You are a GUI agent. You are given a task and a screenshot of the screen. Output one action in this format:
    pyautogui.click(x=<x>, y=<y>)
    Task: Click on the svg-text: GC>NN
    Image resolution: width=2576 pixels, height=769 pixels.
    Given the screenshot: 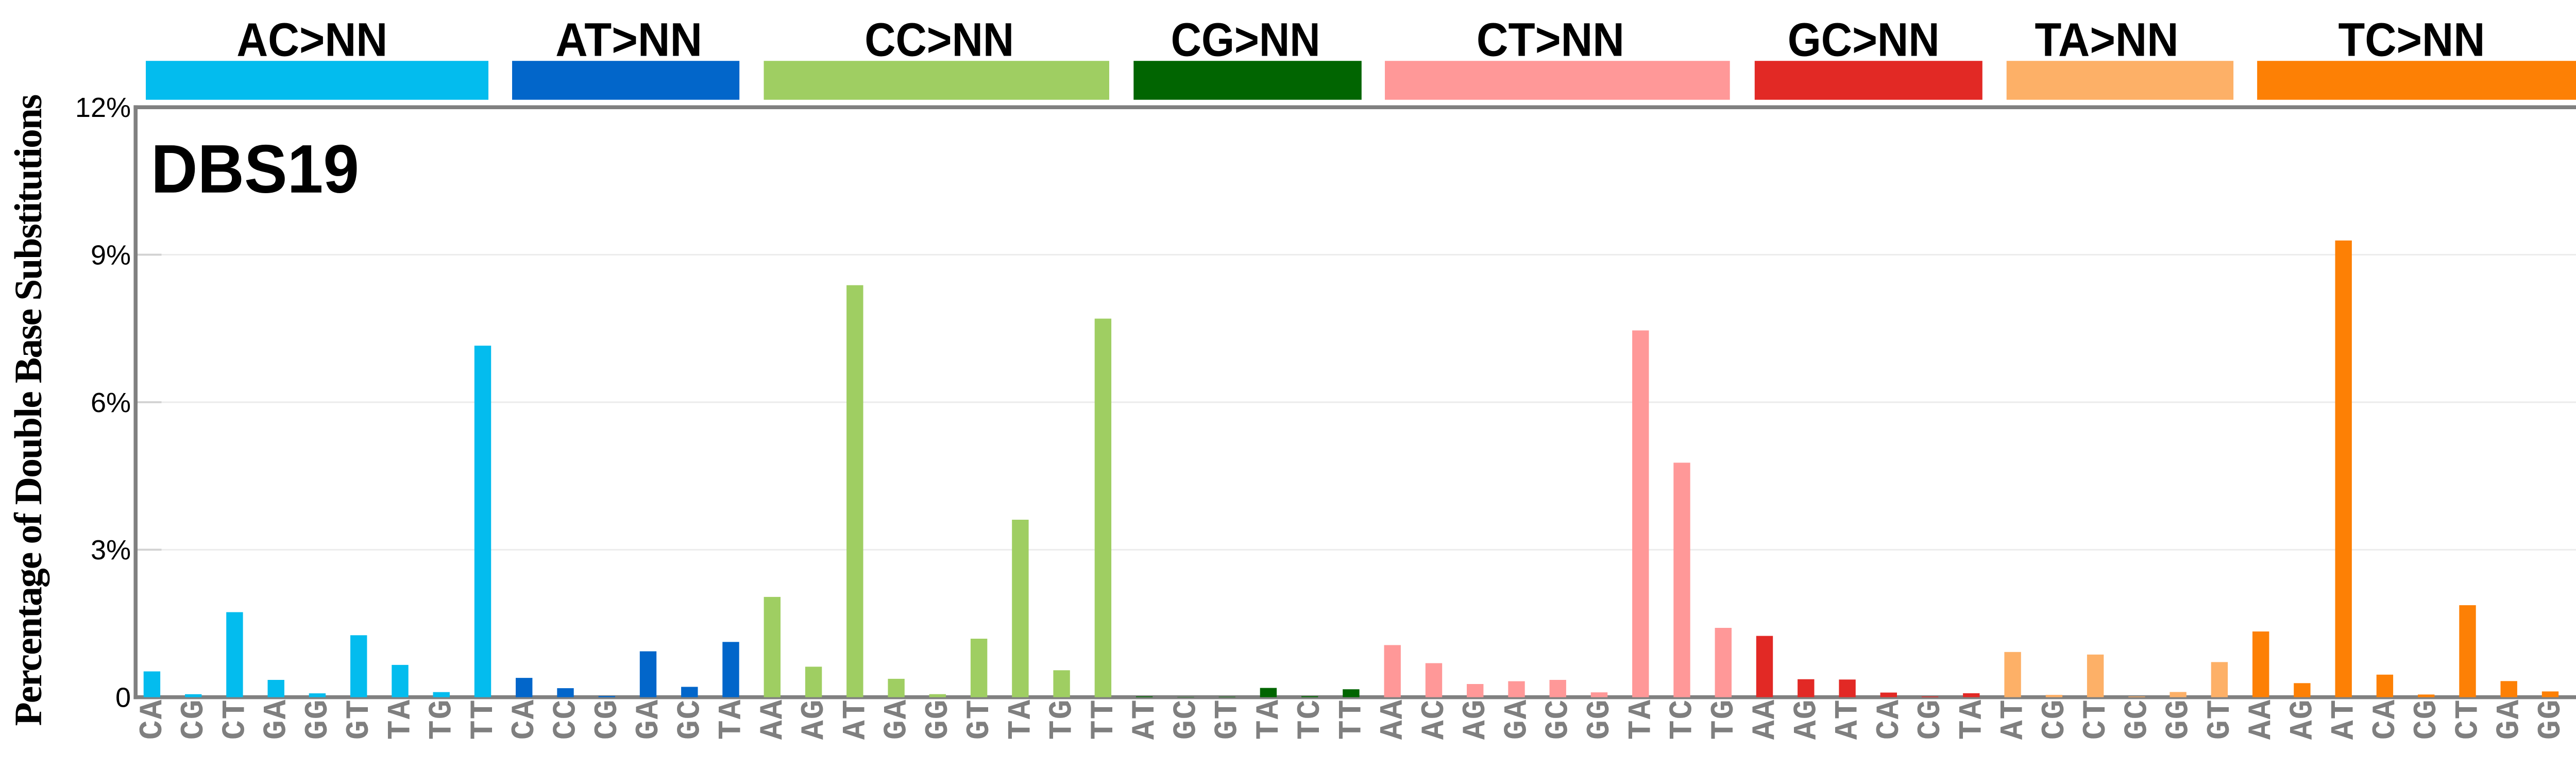 What is the action you would take?
    pyautogui.click(x=1864, y=40)
    